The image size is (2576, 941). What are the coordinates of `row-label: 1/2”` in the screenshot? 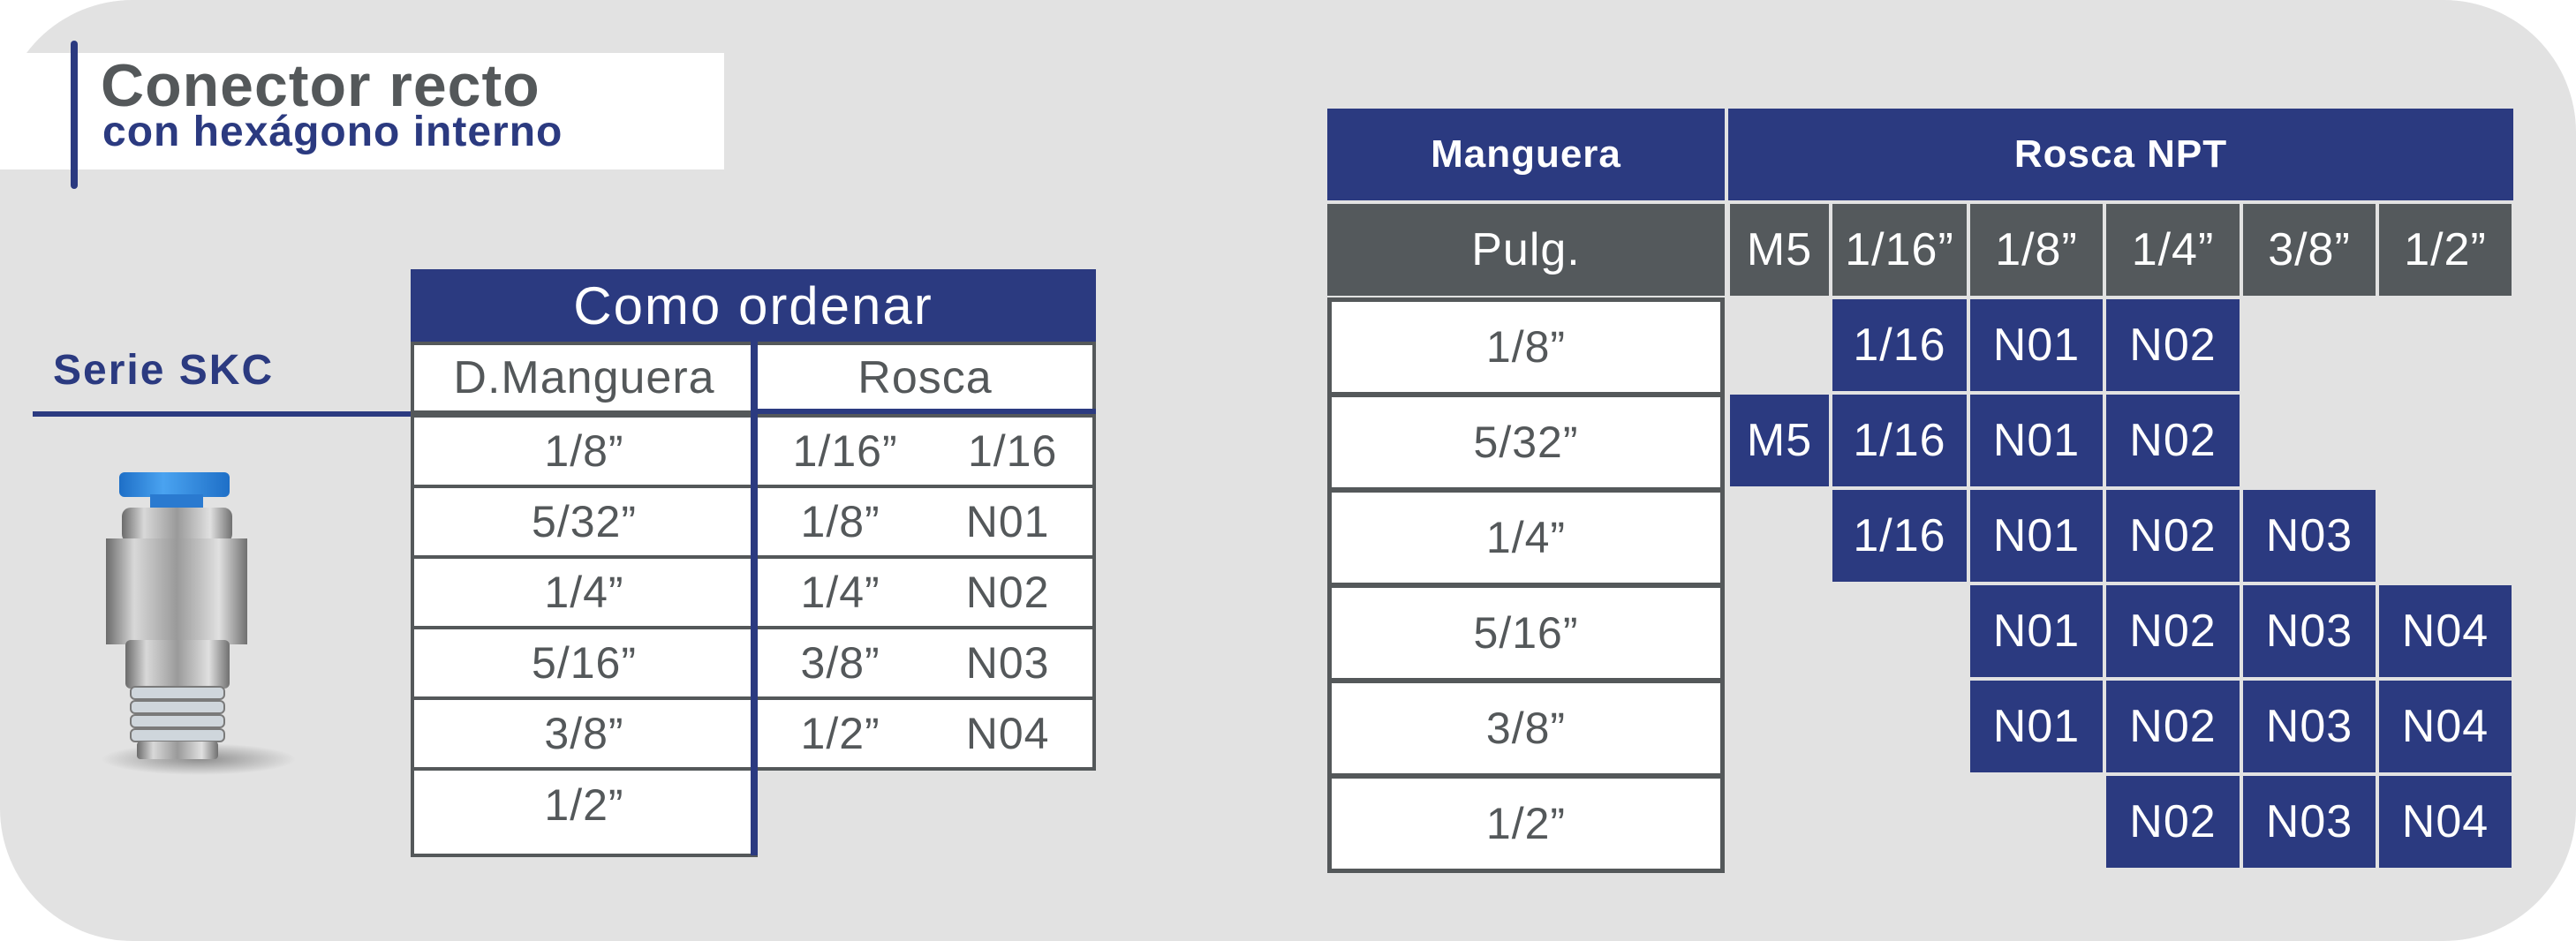 It's located at (1526, 824).